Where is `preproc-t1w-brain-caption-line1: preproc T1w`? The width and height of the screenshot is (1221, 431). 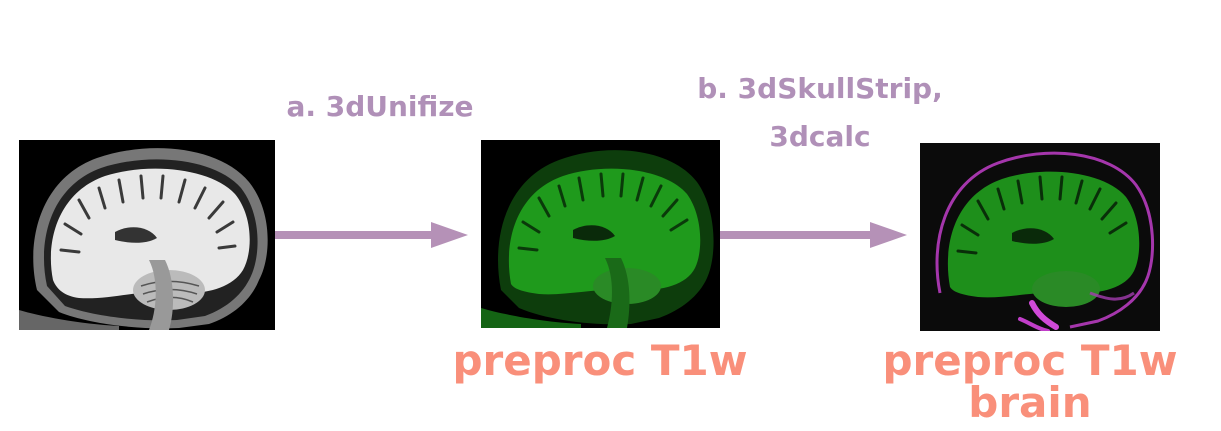
preproc-t1w-brain-caption-line1: preproc T1w is located at coordinates (1030, 360).